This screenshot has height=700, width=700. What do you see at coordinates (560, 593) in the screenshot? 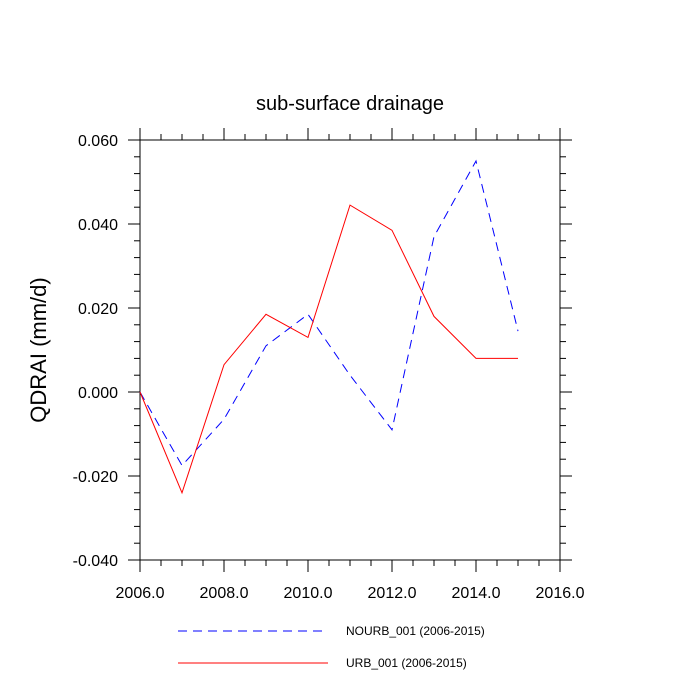
I see `x-tick-label: 2016.0` at bounding box center [560, 593].